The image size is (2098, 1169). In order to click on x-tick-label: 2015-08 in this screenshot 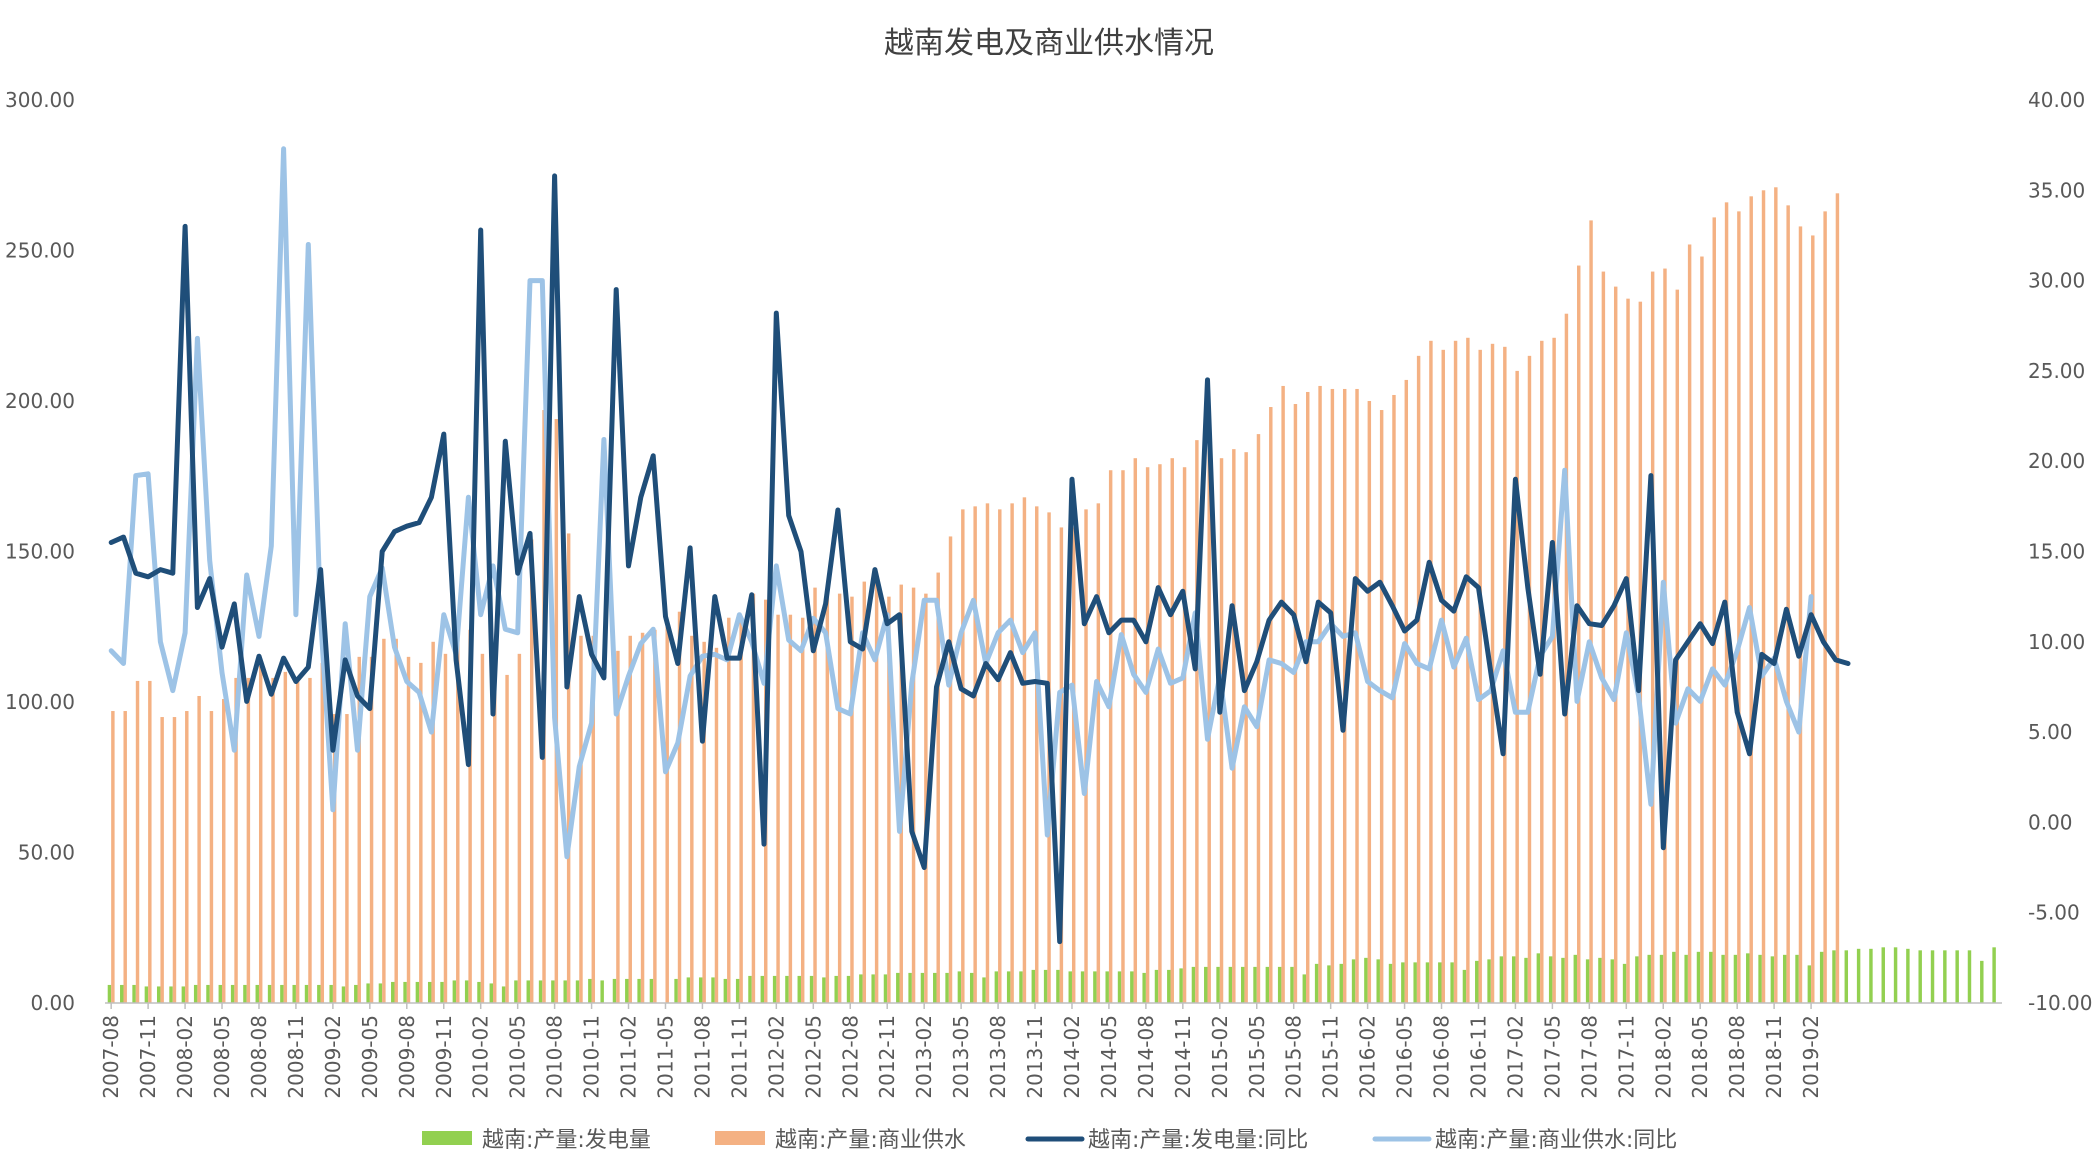, I will do `click(1294, 1057)`.